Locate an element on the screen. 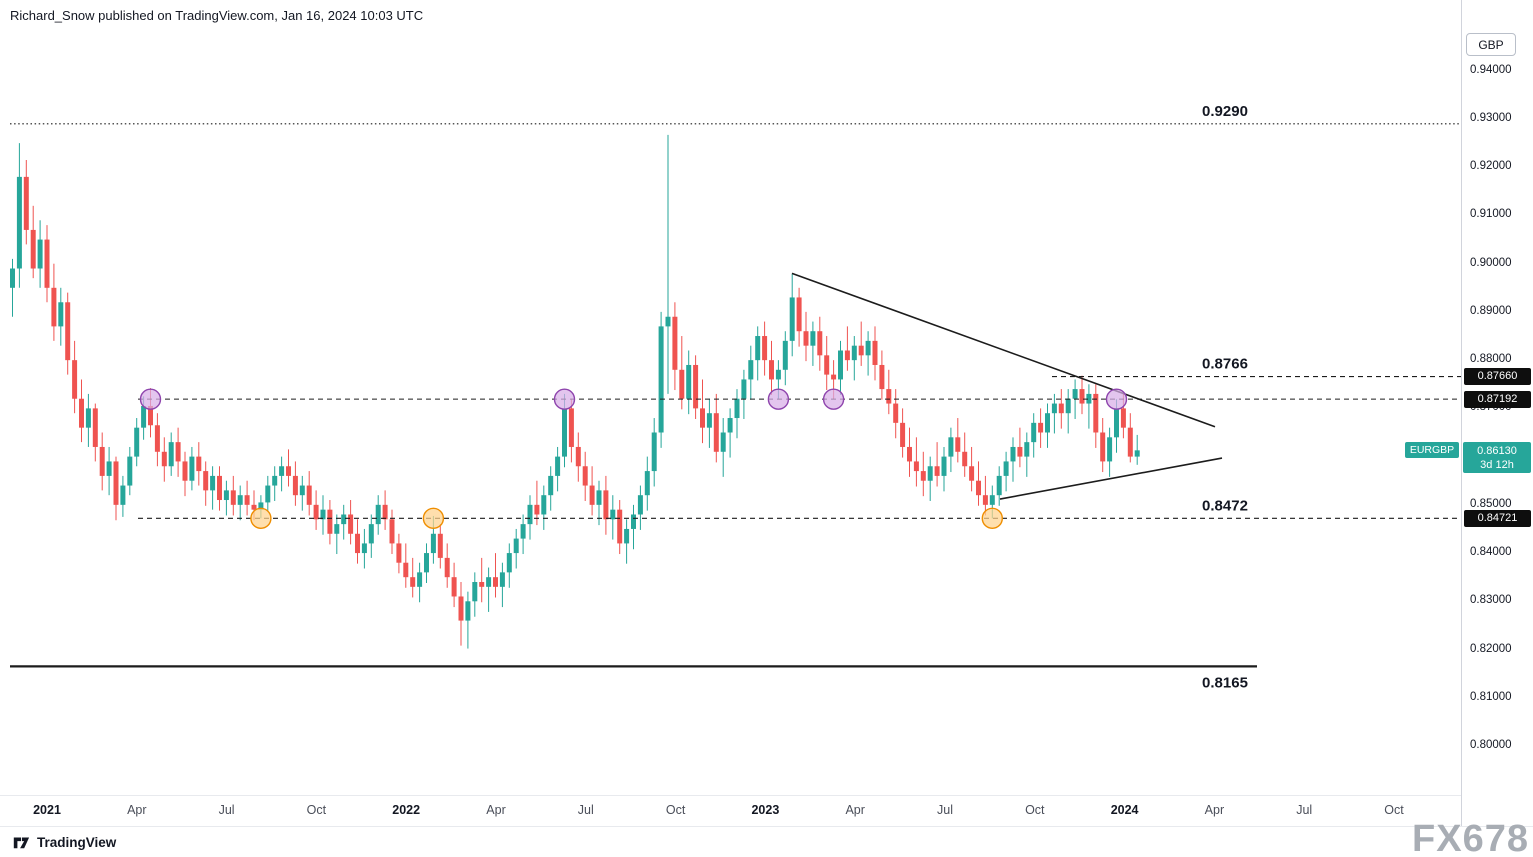 Image resolution: width=1533 pixels, height=857 pixels. tradingview-brand: TradingView is located at coordinates (77, 842).